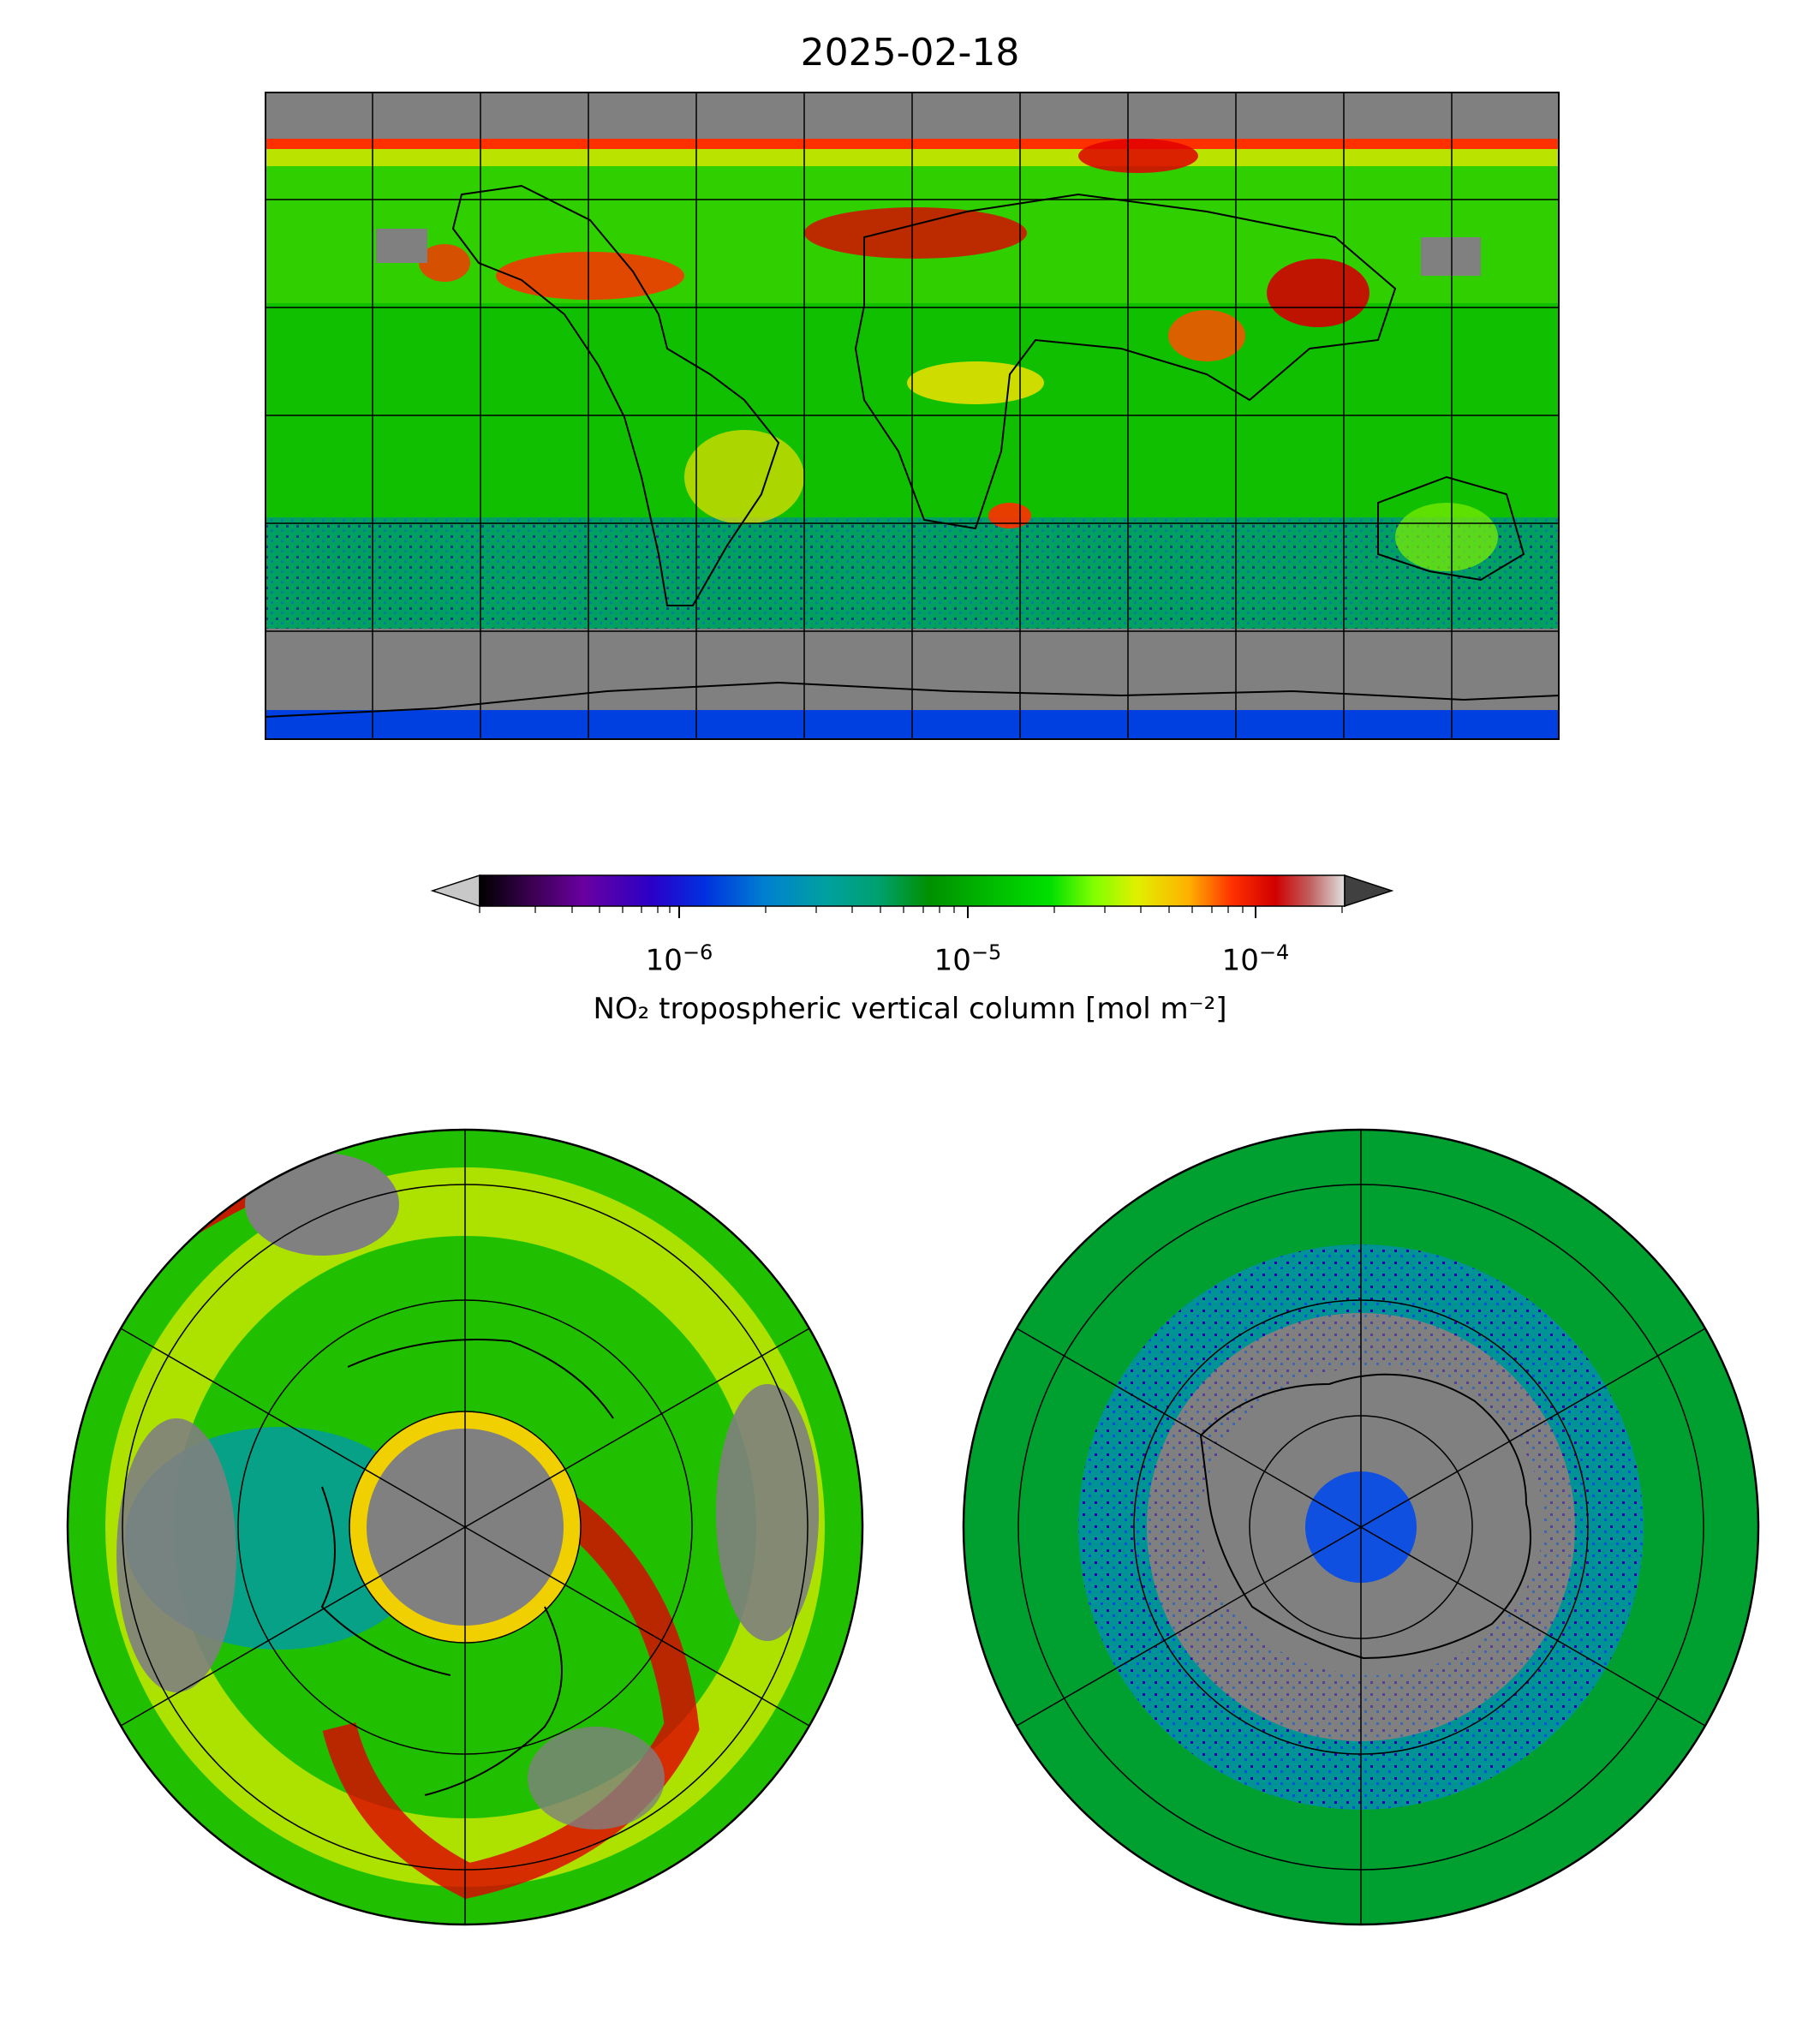  I want to click on colorbar-minor-ticks, so click(911, 909).